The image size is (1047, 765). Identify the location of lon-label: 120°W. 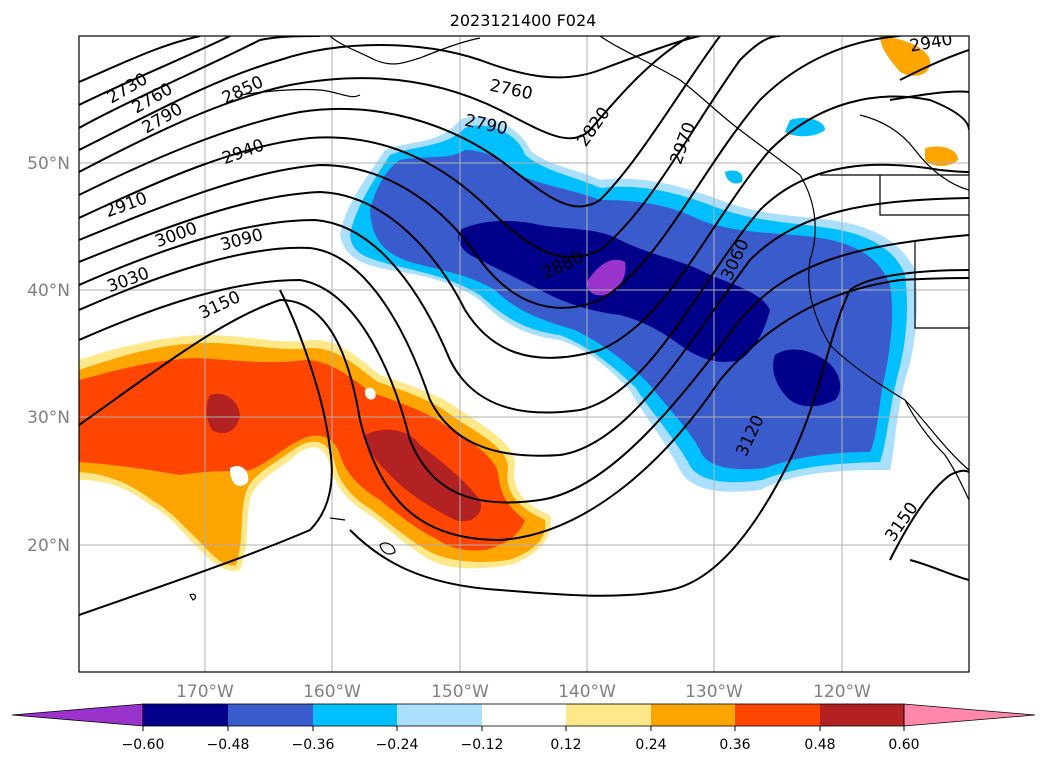
(842, 692).